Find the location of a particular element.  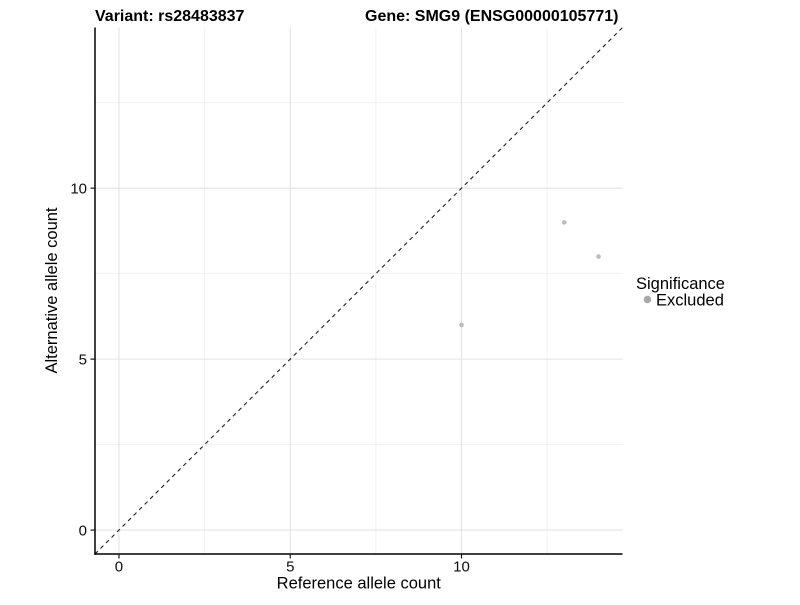

y-axis-title: Alternative allele count is located at coordinates (52, 290).